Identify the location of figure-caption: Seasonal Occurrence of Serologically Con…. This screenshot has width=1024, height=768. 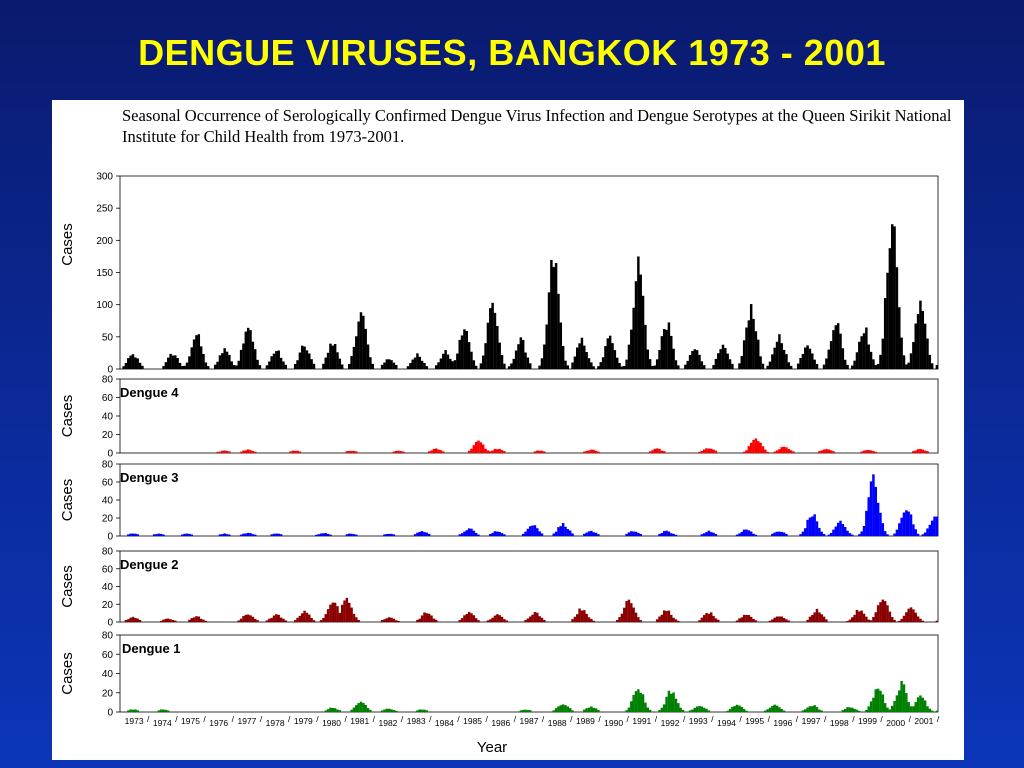
(537, 126).